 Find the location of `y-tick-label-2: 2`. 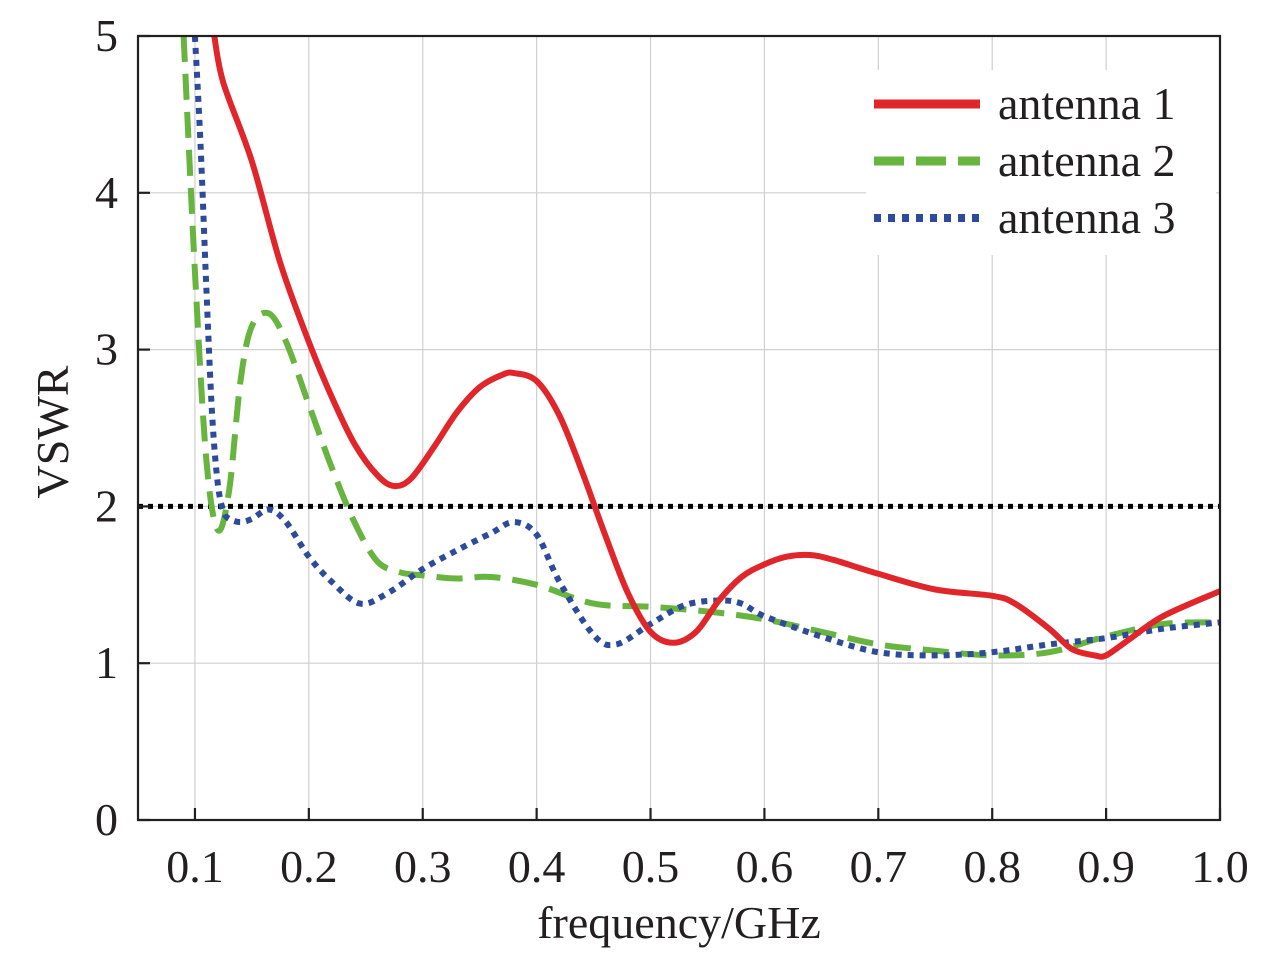

y-tick-label-2: 2 is located at coordinates (106, 505).